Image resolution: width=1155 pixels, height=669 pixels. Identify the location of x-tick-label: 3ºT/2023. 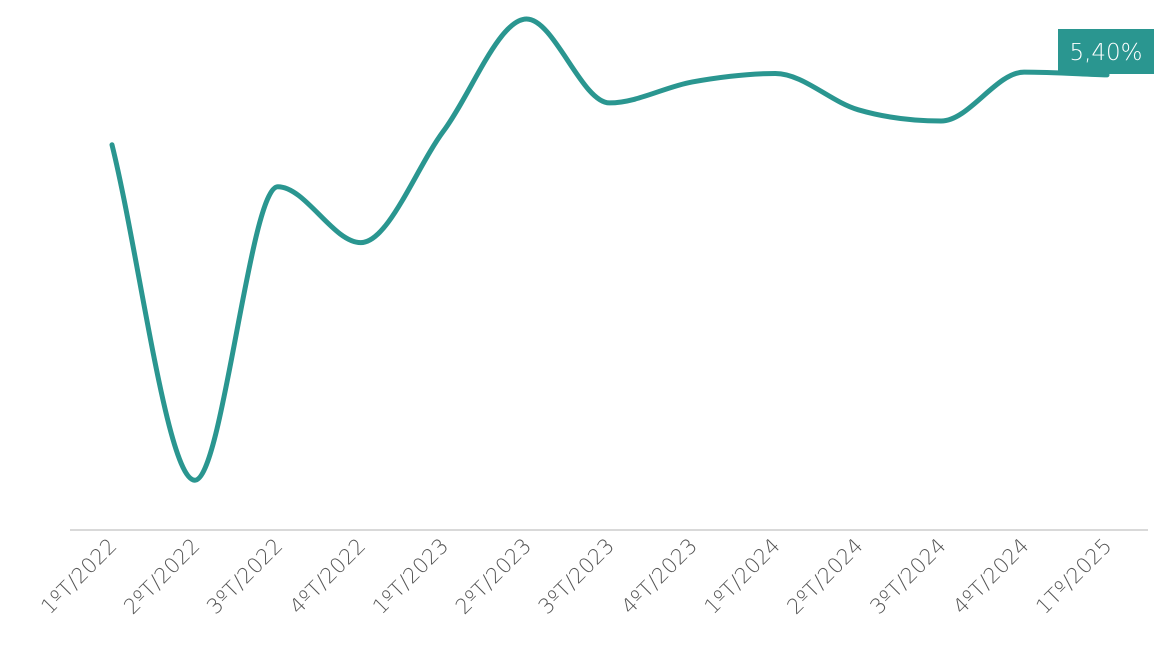
(576, 576).